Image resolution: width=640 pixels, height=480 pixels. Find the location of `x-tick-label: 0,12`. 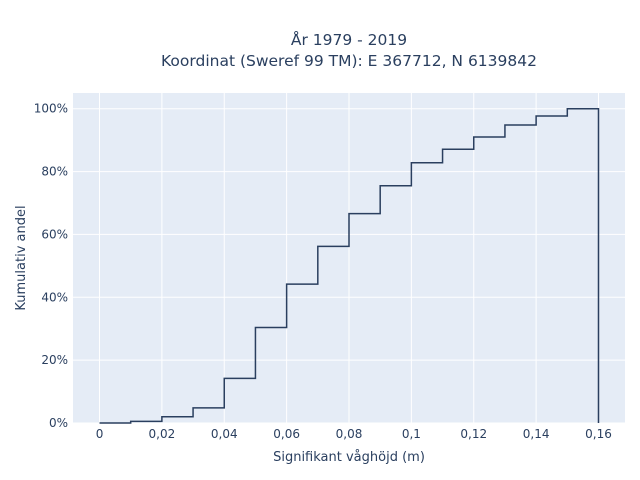

x-tick-label: 0,12 is located at coordinates (473, 434).